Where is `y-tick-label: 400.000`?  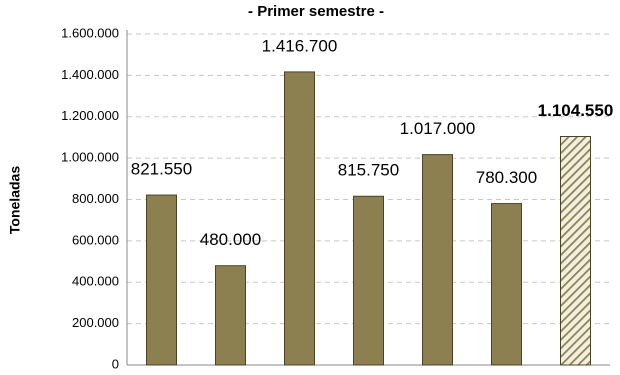 y-tick-label: 400.000 is located at coordinates (95, 281).